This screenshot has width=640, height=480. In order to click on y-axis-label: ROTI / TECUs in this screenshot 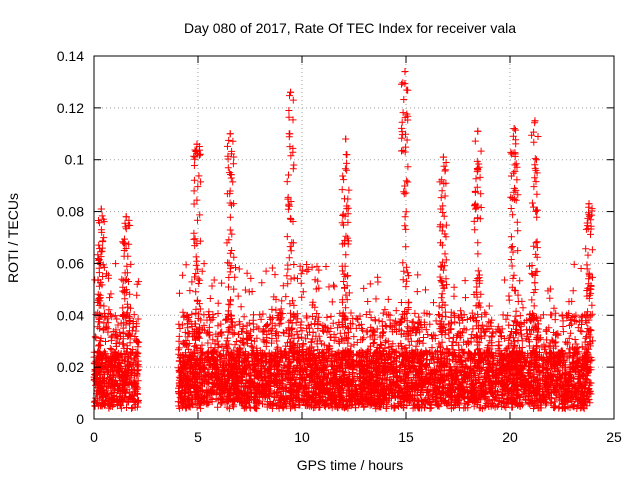, I will do `click(13, 238)`.